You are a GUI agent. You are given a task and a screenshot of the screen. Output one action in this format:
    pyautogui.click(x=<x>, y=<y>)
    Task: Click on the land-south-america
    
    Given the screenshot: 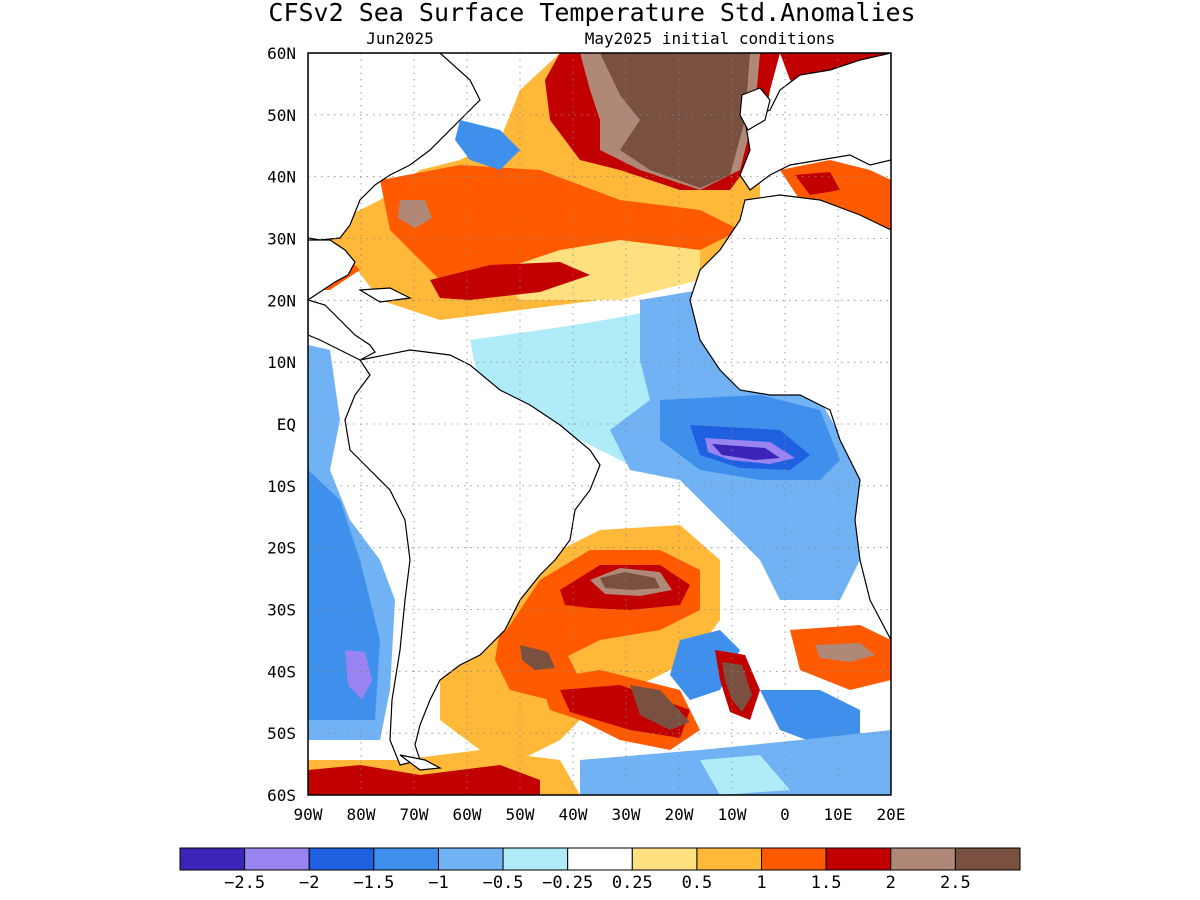 What is the action you would take?
    pyautogui.click(x=472, y=557)
    